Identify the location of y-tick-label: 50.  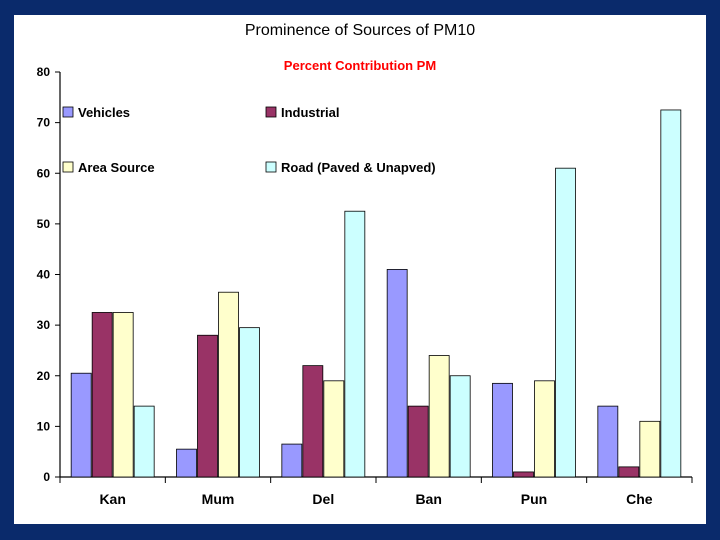
(44, 224).